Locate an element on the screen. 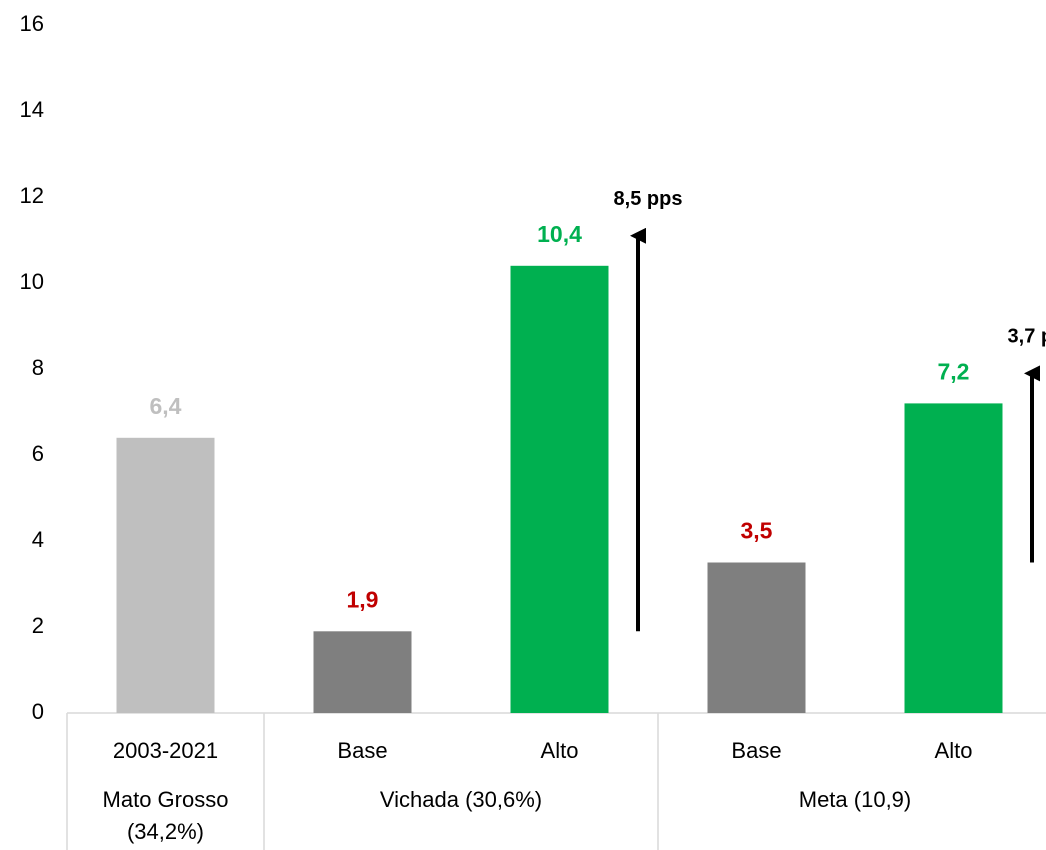 The image size is (1046, 850). y-tick-label: 4 is located at coordinates (38, 539).